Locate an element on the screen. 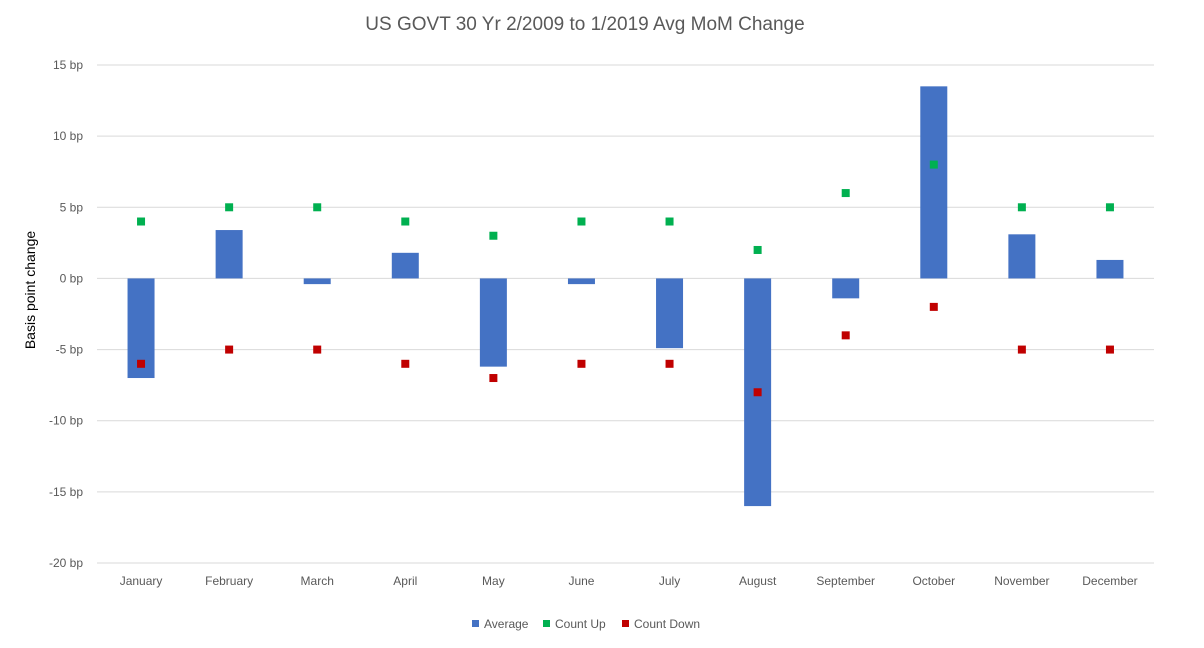 Image resolution: width=1204 pixels, height=648 pixels. x-tick-label: January is located at coordinates (141, 581).